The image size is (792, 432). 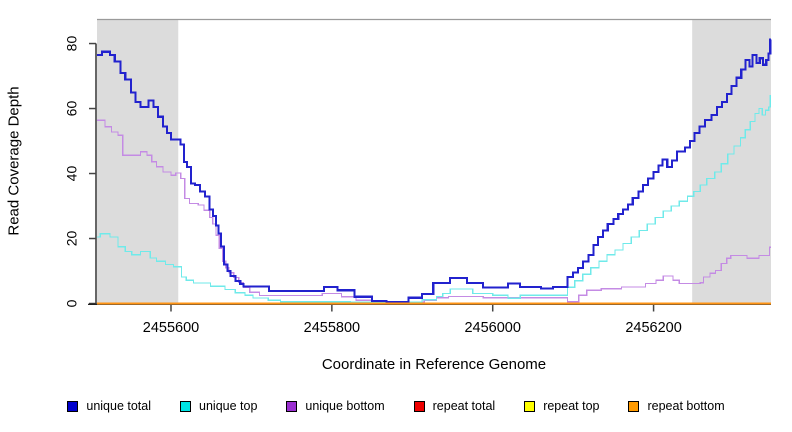 What do you see at coordinates (72, 239) in the screenshot?
I see `y-tick-label: 20` at bounding box center [72, 239].